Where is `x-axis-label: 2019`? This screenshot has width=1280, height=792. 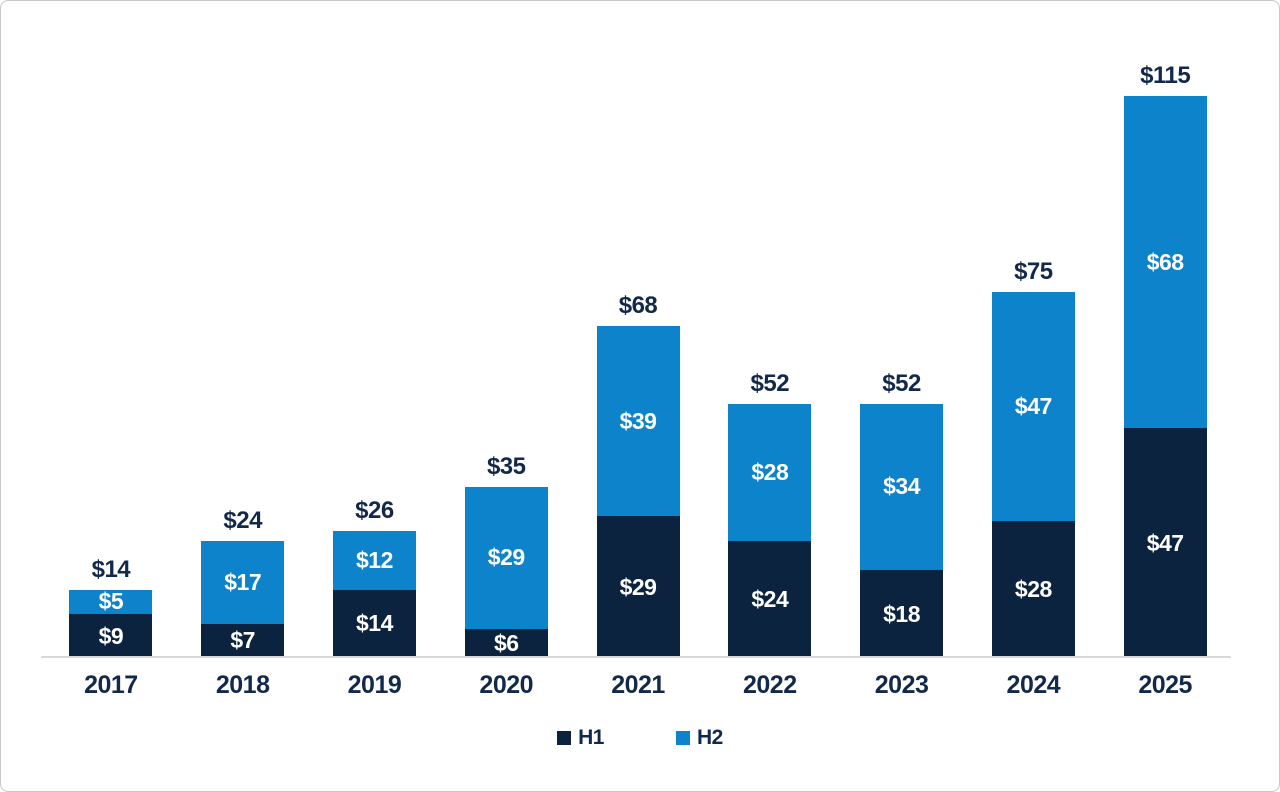
x-axis-label: 2019 is located at coordinates (374, 685).